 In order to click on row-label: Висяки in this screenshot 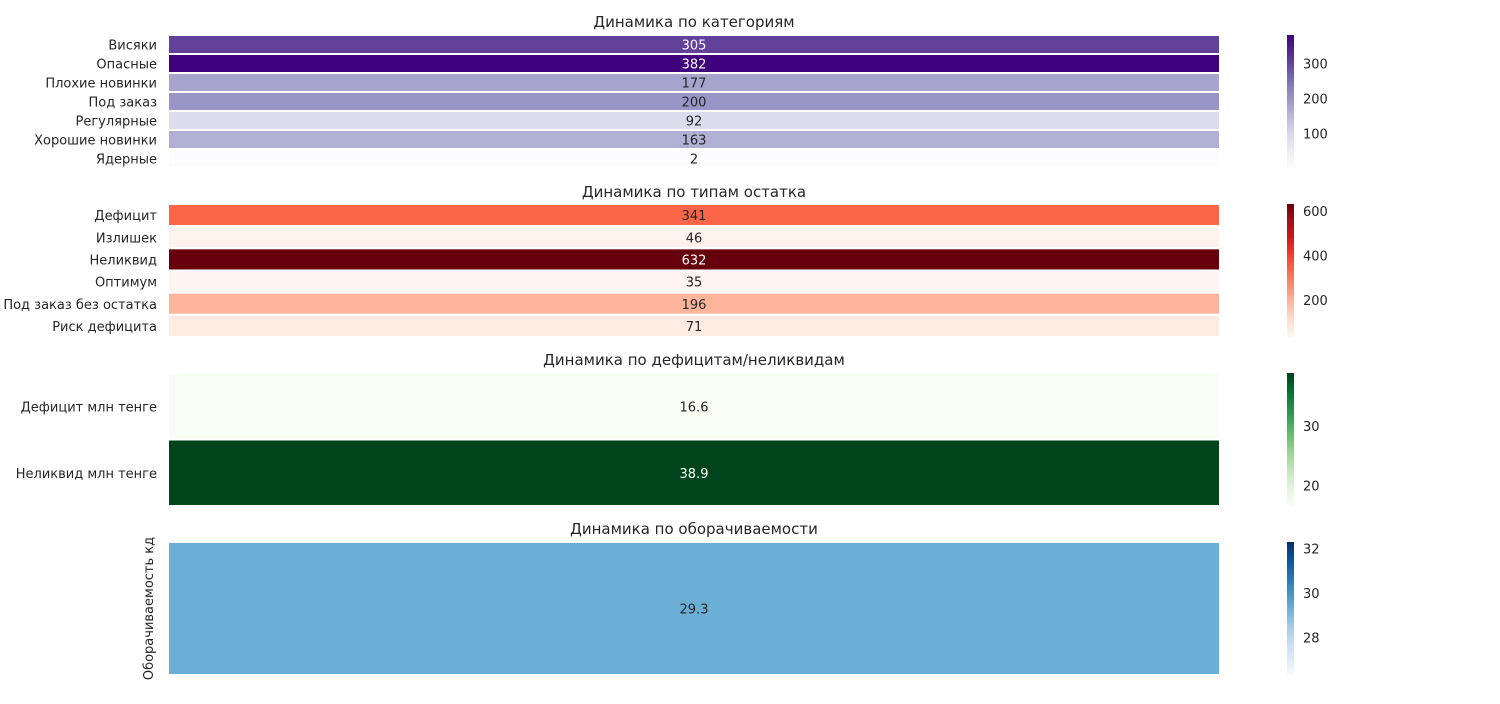, I will do `click(132, 46)`.